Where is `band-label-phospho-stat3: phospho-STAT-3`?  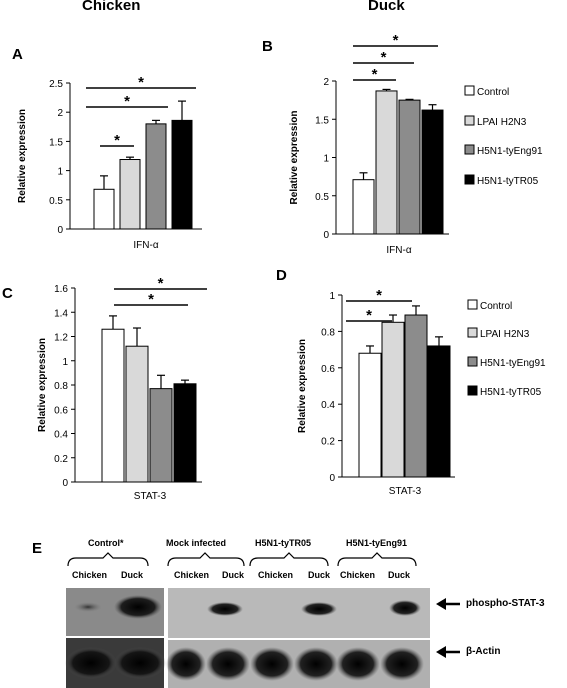 band-label-phospho-stat3: phospho-STAT-3 is located at coordinates (505, 603).